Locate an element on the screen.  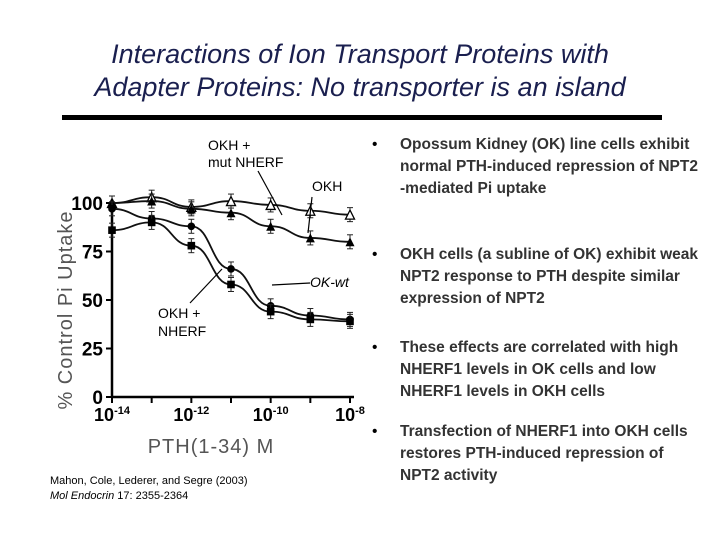
y-axis-title: % Control Pi Uptake is located at coordinates (66, 309).